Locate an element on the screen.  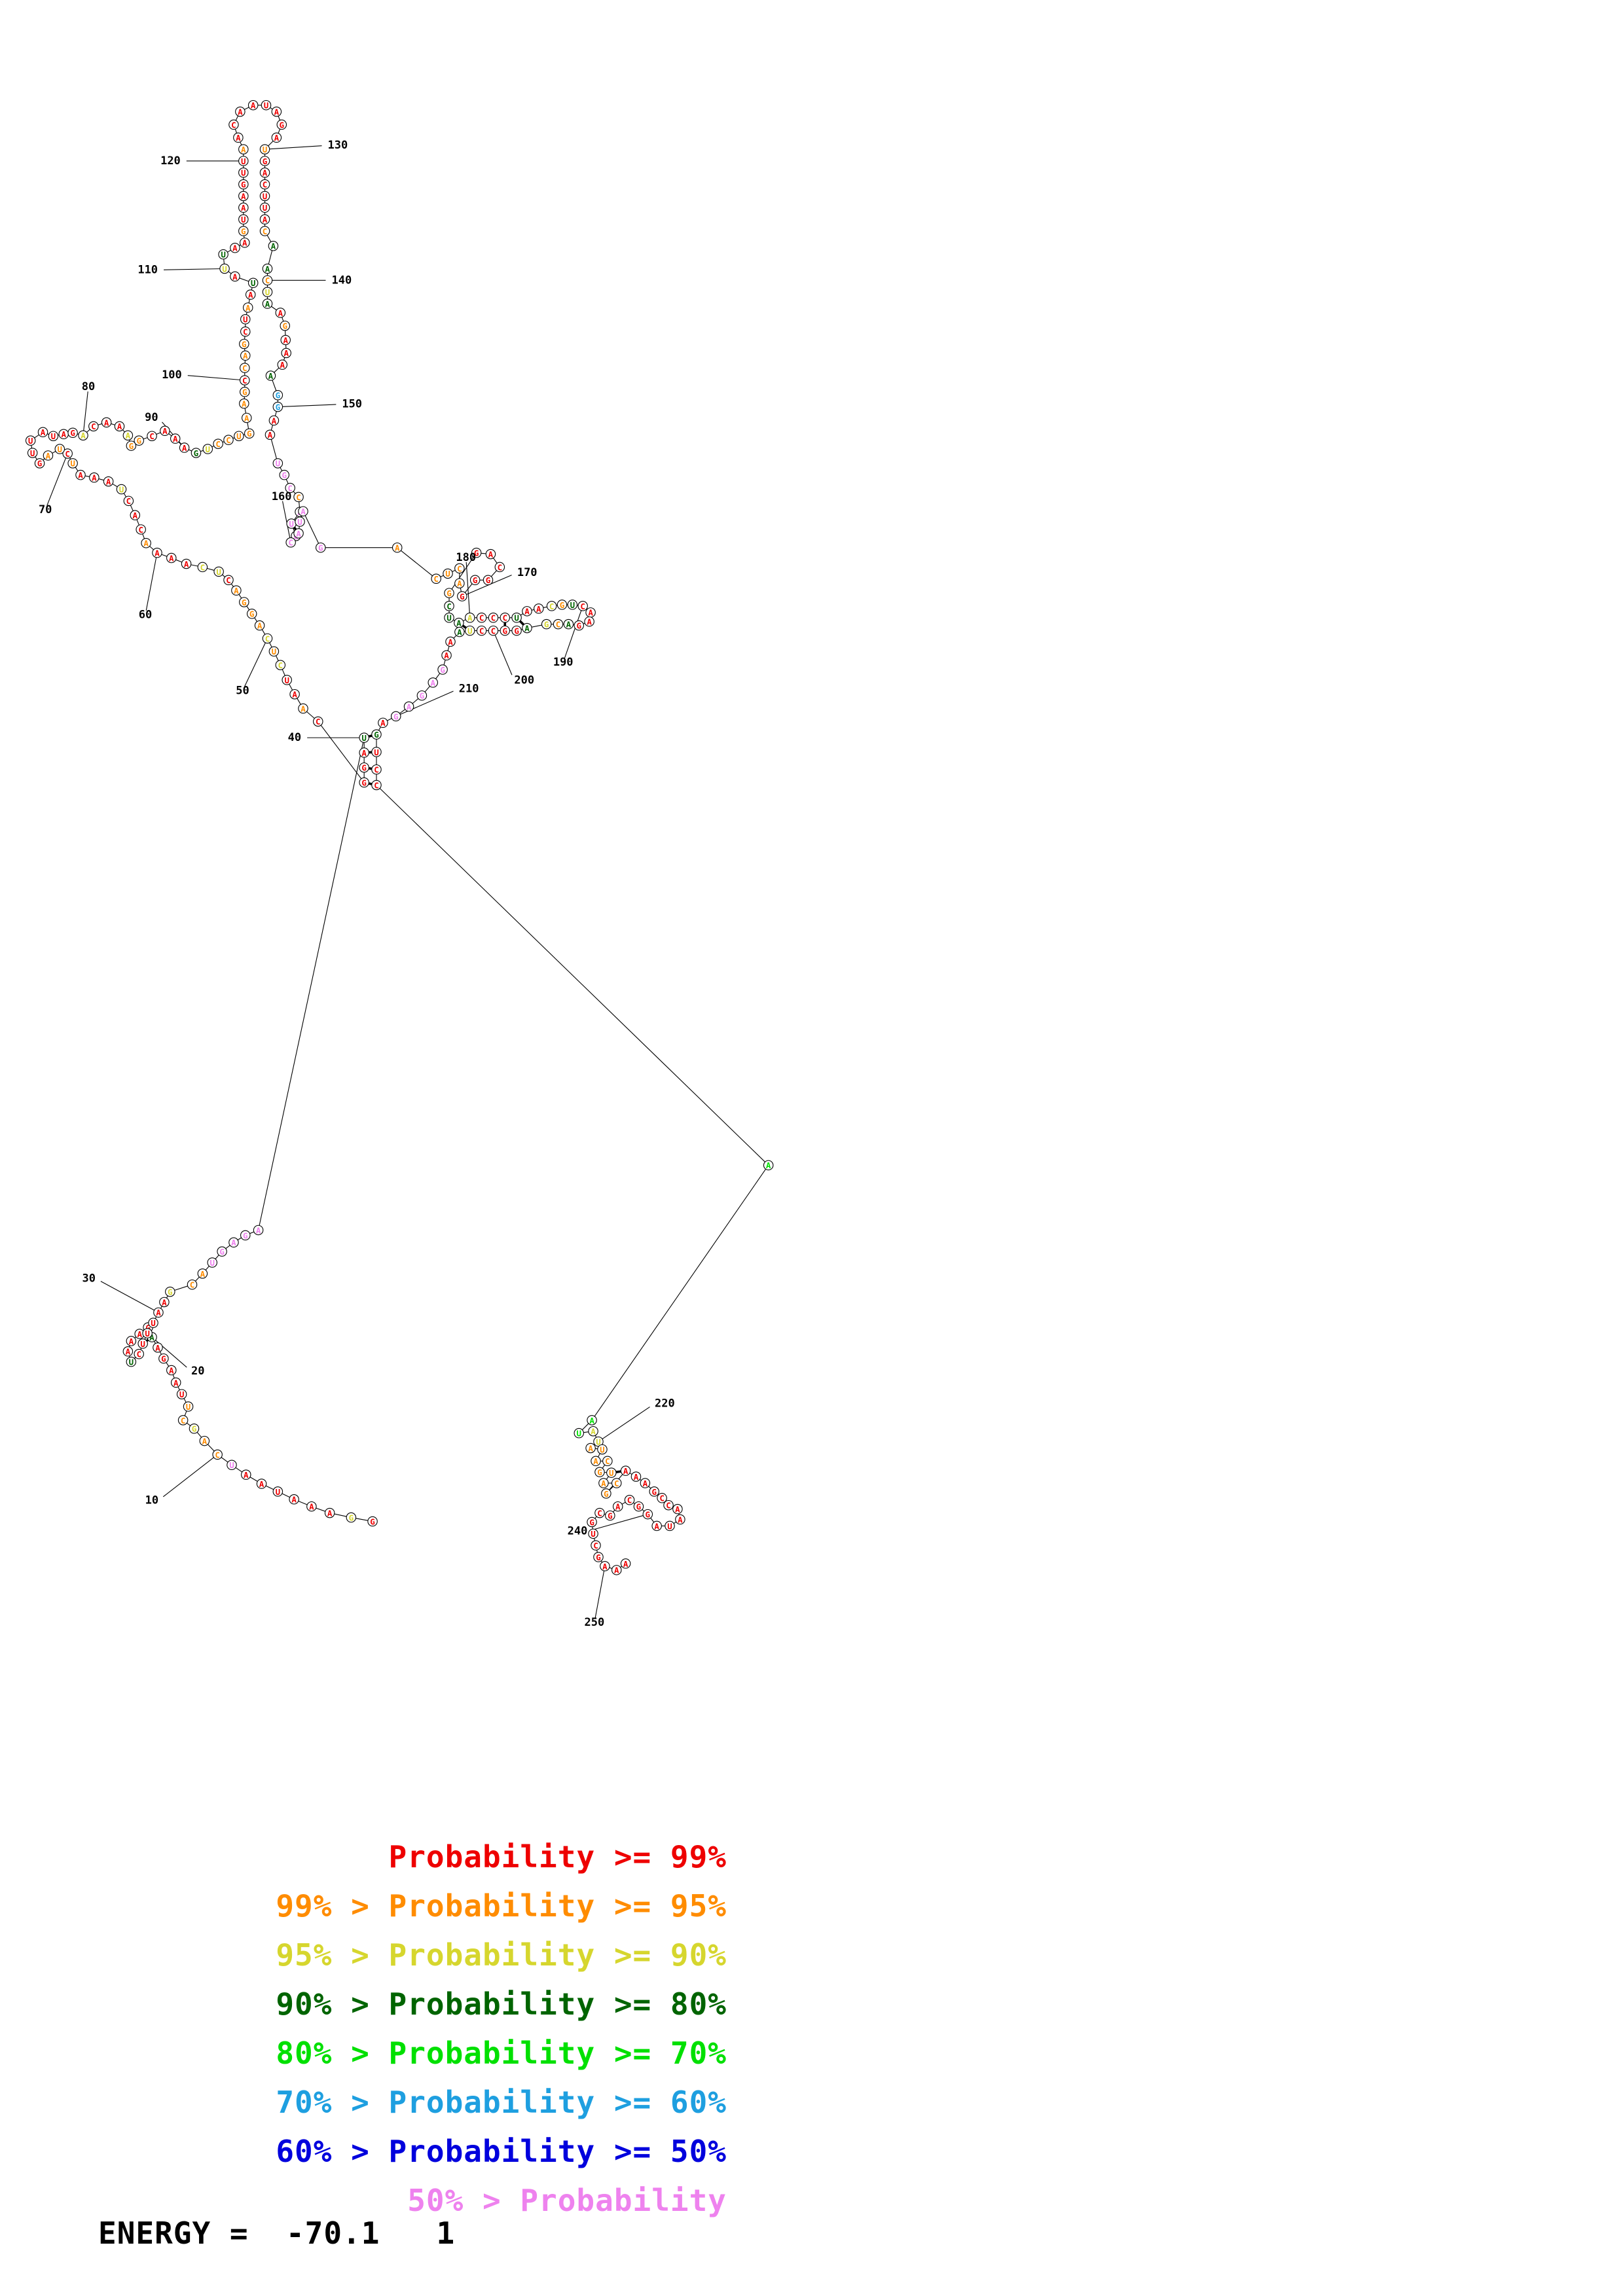
position-label-leader is located at coordinates (626, 1423).